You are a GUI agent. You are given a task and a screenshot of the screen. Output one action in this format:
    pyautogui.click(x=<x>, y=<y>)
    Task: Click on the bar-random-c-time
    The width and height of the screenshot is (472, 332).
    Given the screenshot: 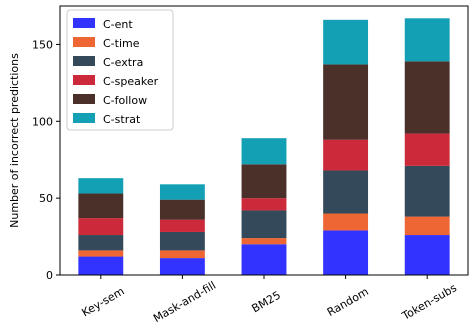 What is the action you would take?
    pyautogui.click(x=346, y=222)
    